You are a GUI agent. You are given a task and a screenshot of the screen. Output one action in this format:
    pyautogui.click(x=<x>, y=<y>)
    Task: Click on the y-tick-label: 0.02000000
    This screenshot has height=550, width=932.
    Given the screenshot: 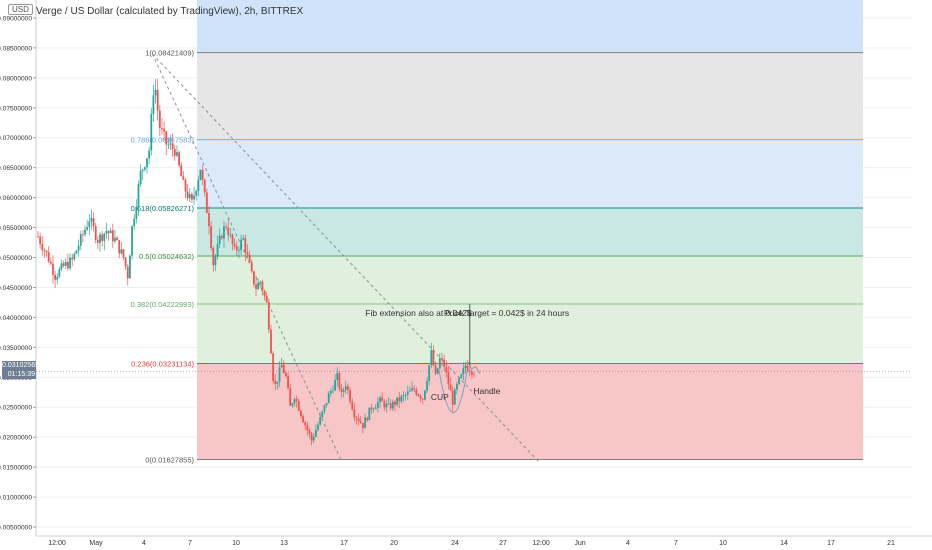 What is the action you would take?
    pyautogui.click(x=16, y=438)
    